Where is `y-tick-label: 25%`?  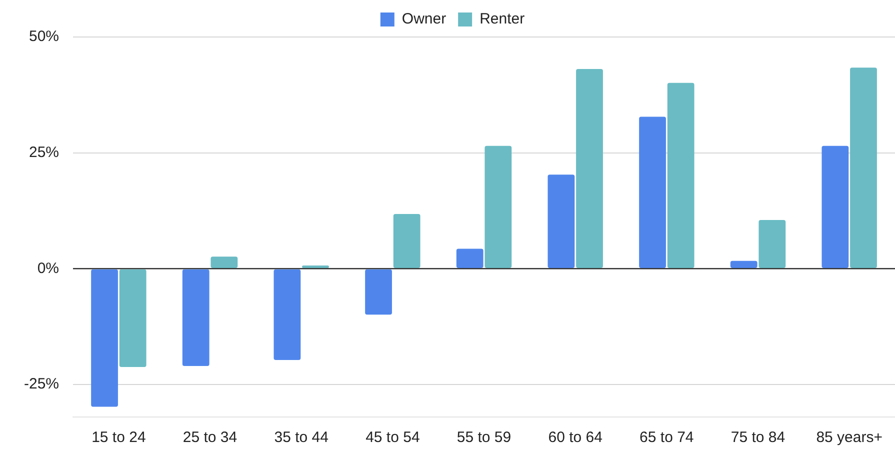 y-tick-label: 25% is located at coordinates (44, 152).